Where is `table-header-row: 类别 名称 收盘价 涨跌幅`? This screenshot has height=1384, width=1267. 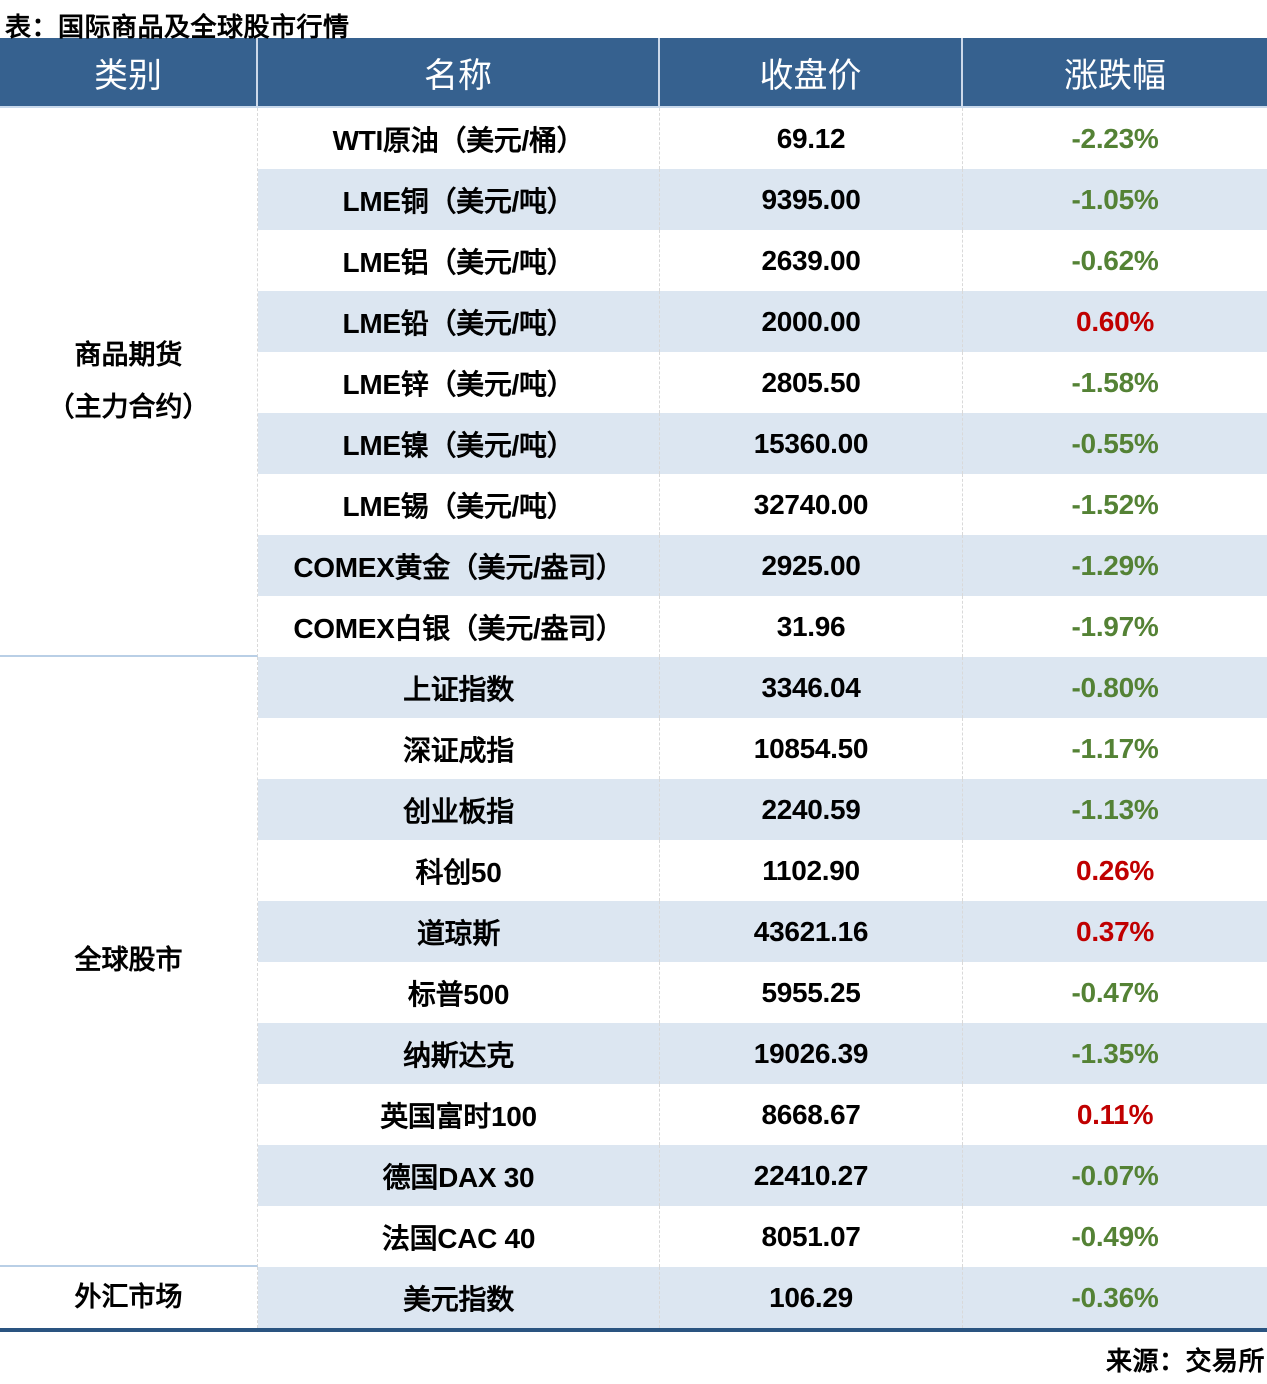 table-header-row: 类别 名称 收盘价 涨跌幅 is located at coordinates (633, 73).